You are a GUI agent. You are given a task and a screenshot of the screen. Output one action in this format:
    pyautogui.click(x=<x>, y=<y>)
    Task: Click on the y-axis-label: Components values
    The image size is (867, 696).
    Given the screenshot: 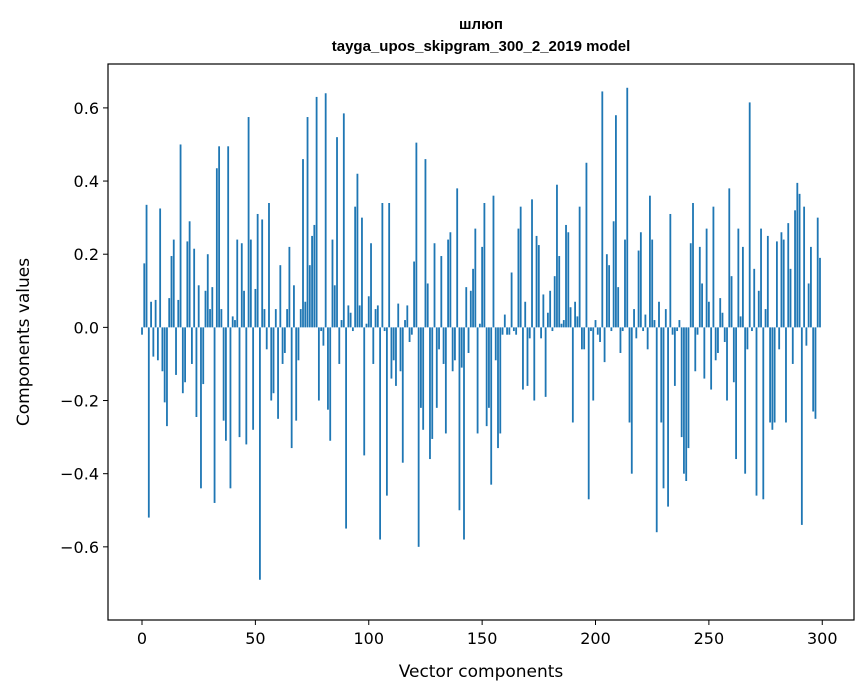 What is the action you would take?
    pyautogui.click(x=24, y=342)
    